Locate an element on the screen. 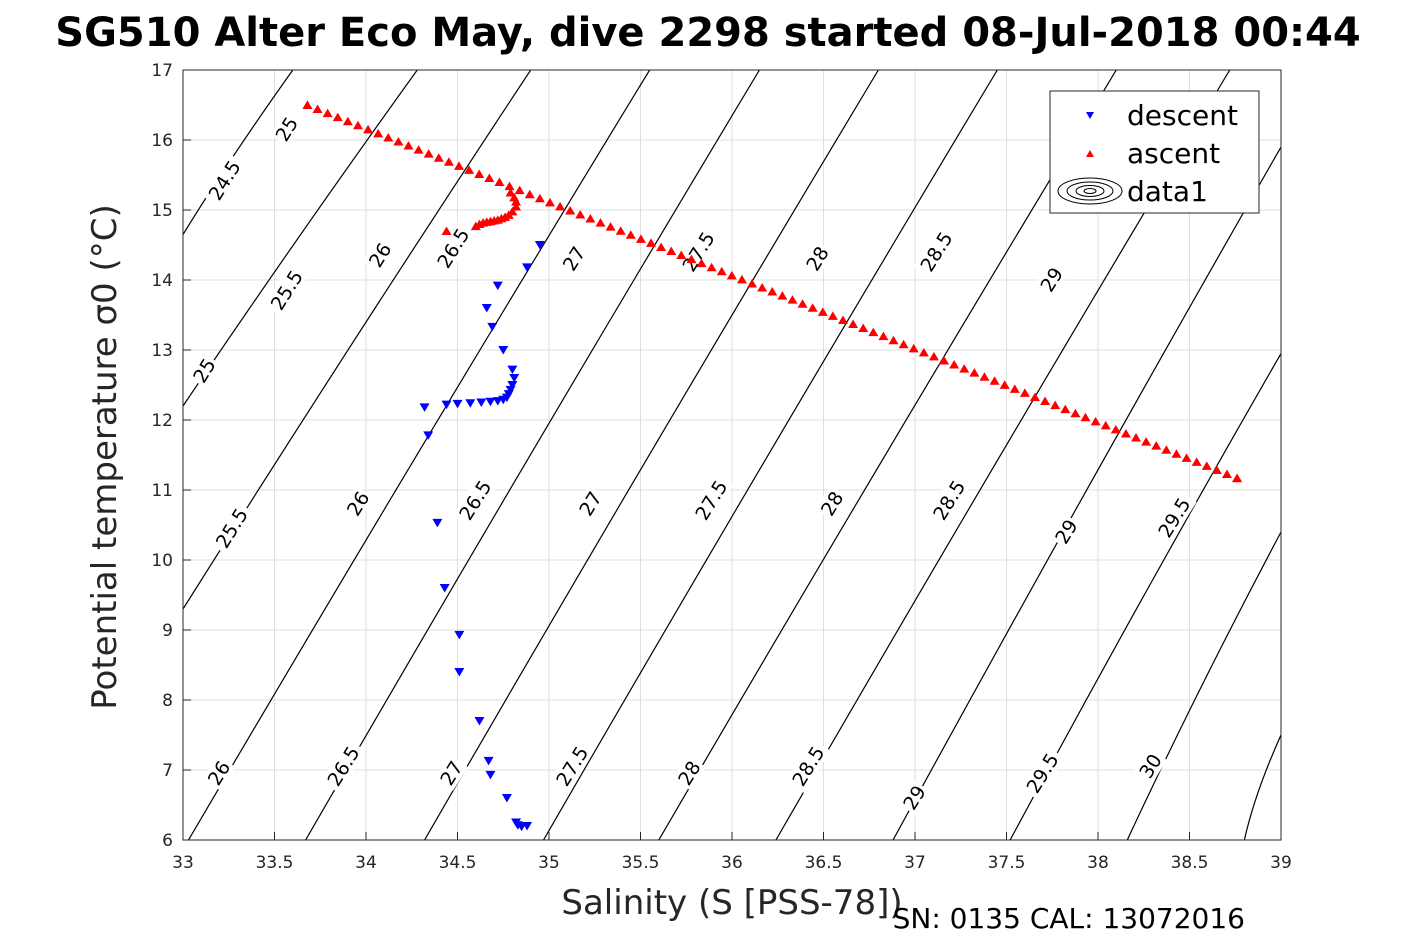 This screenshot has width=1417, height=945. x-tick-label: 35 is located at coordinates (549, 863).